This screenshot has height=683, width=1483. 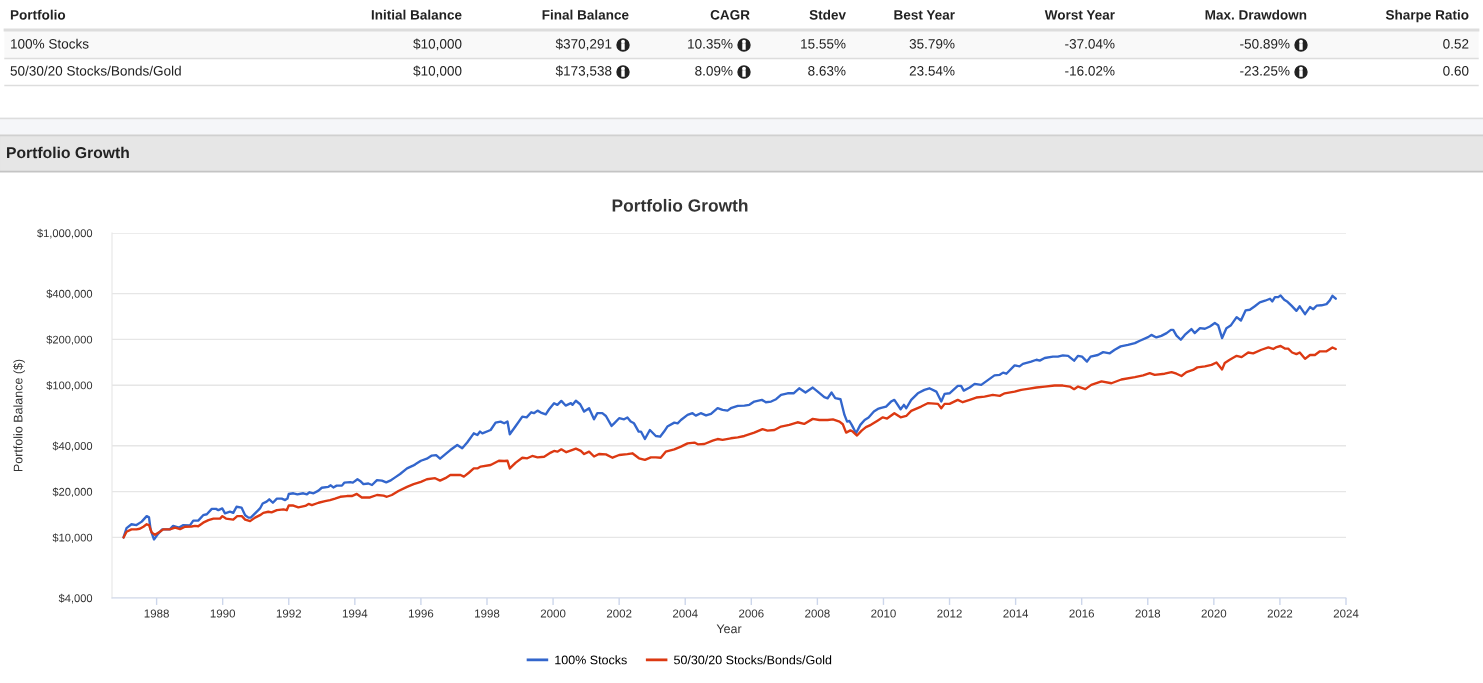 What do you see at coordinates (421, 613) in the screenshot?
I see `x-tick-label: 1996` at bounding box center [421, 613].